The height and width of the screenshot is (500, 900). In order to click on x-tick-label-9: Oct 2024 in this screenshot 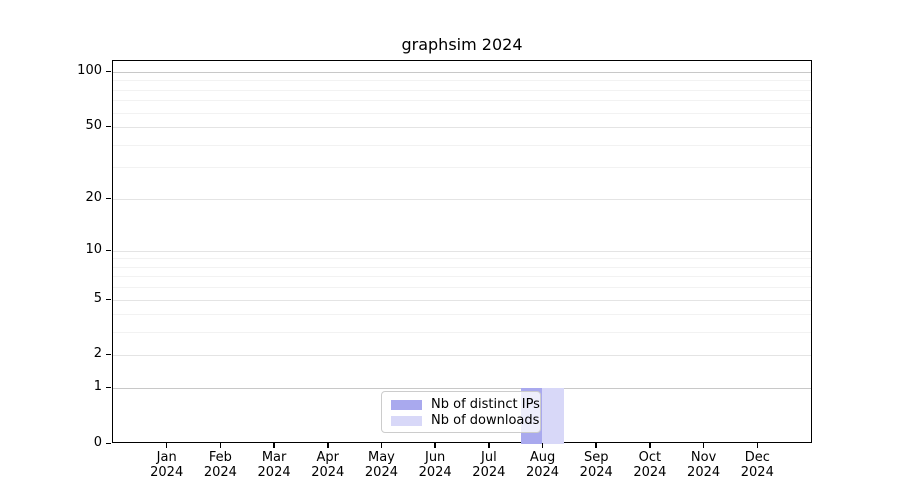, I will do `click(650, 465)`.